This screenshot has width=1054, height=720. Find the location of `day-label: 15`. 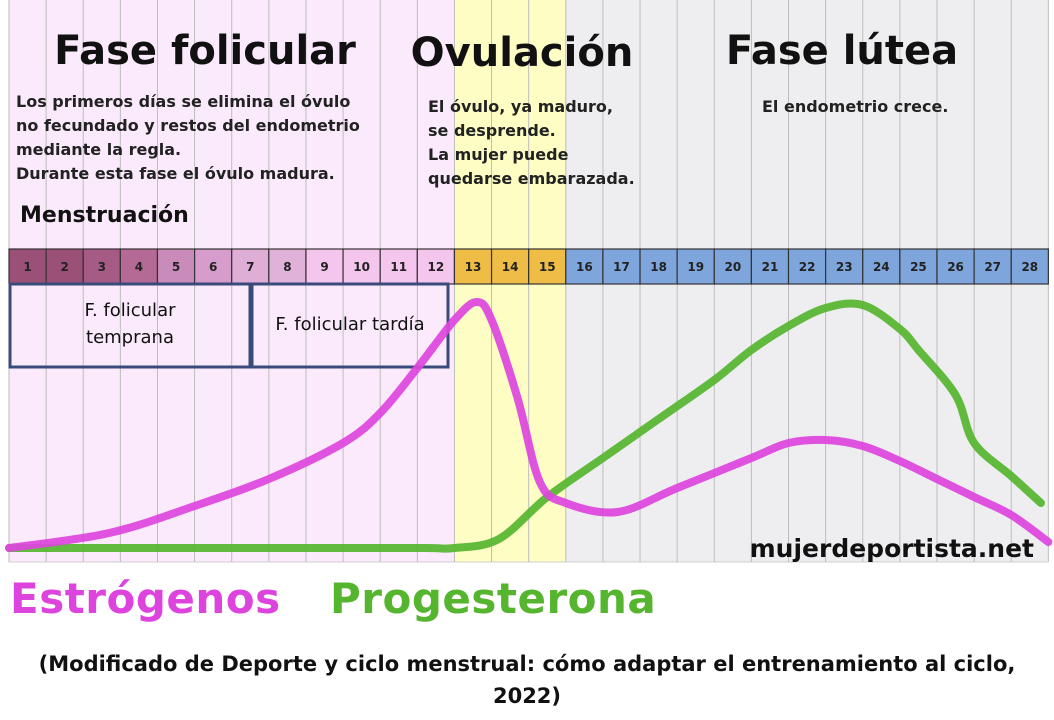

day-label: 15 is located at coordinates (547, 267).